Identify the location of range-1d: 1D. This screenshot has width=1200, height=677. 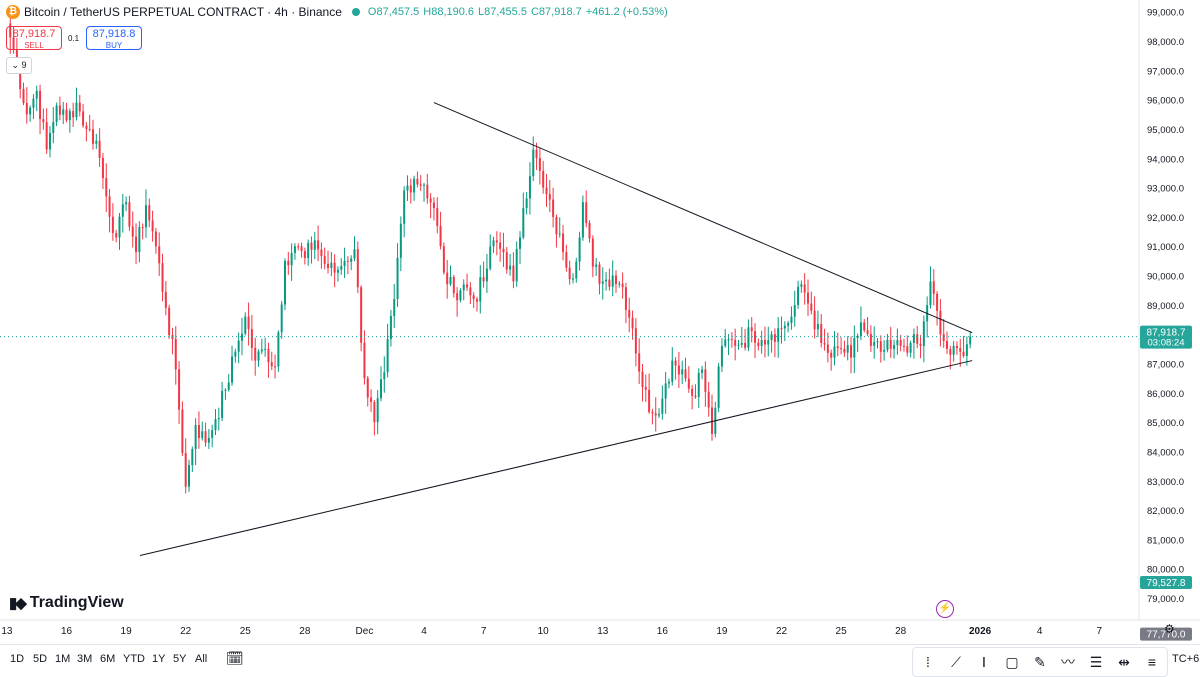
(17, 659).